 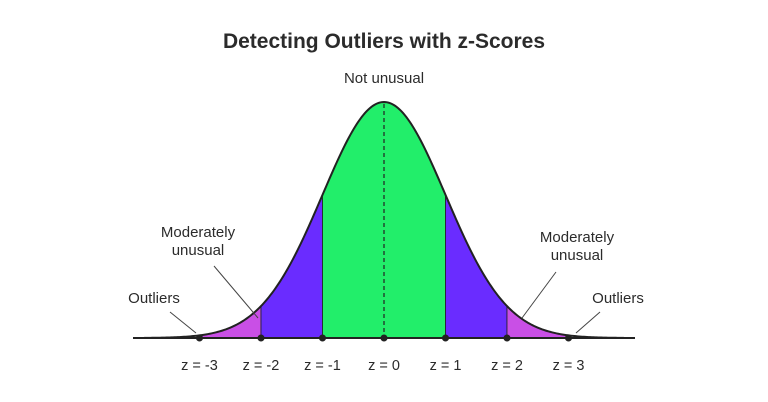 I want to click on tick-label-z1: z = 1, so click(x=446, y=366).